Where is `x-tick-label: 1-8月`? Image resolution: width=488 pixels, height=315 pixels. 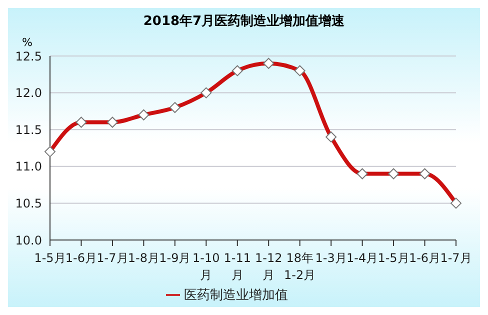
x-tick-label: 1-8月 is located at coordinates (144, 258).